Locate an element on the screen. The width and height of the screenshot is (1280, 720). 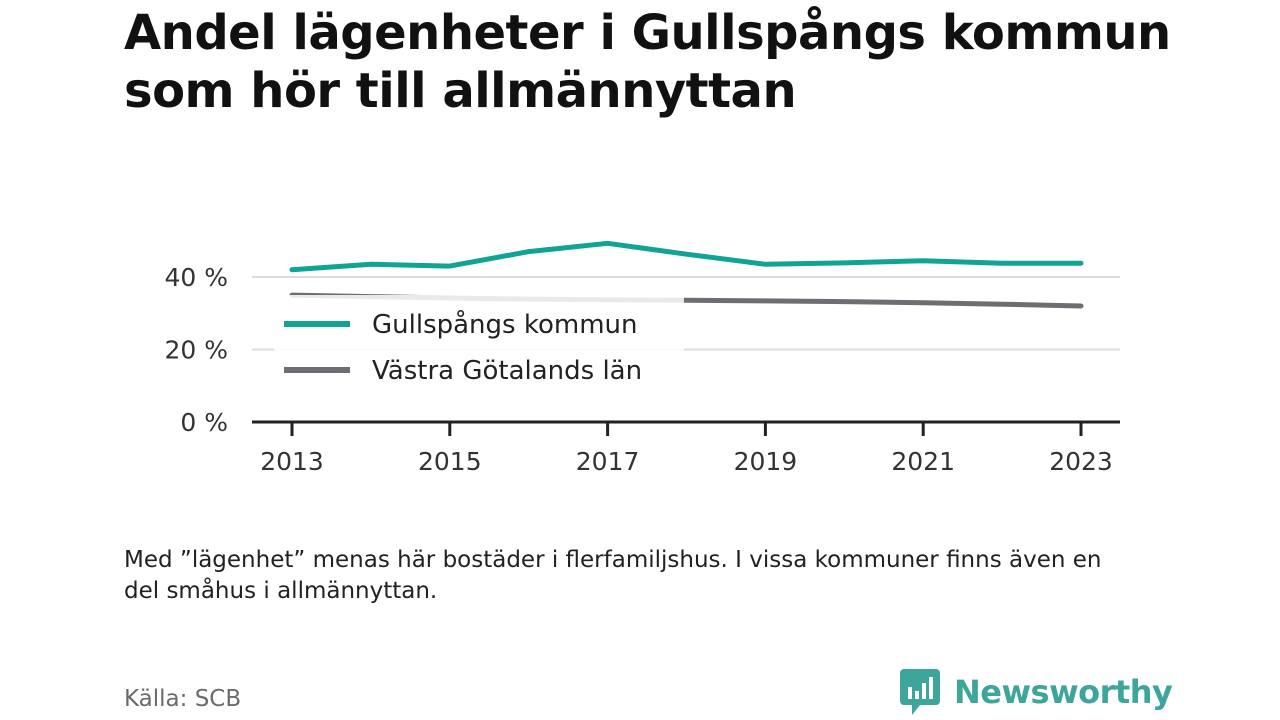
newsworthy-logo-icon is located at coordinates (920, 692).